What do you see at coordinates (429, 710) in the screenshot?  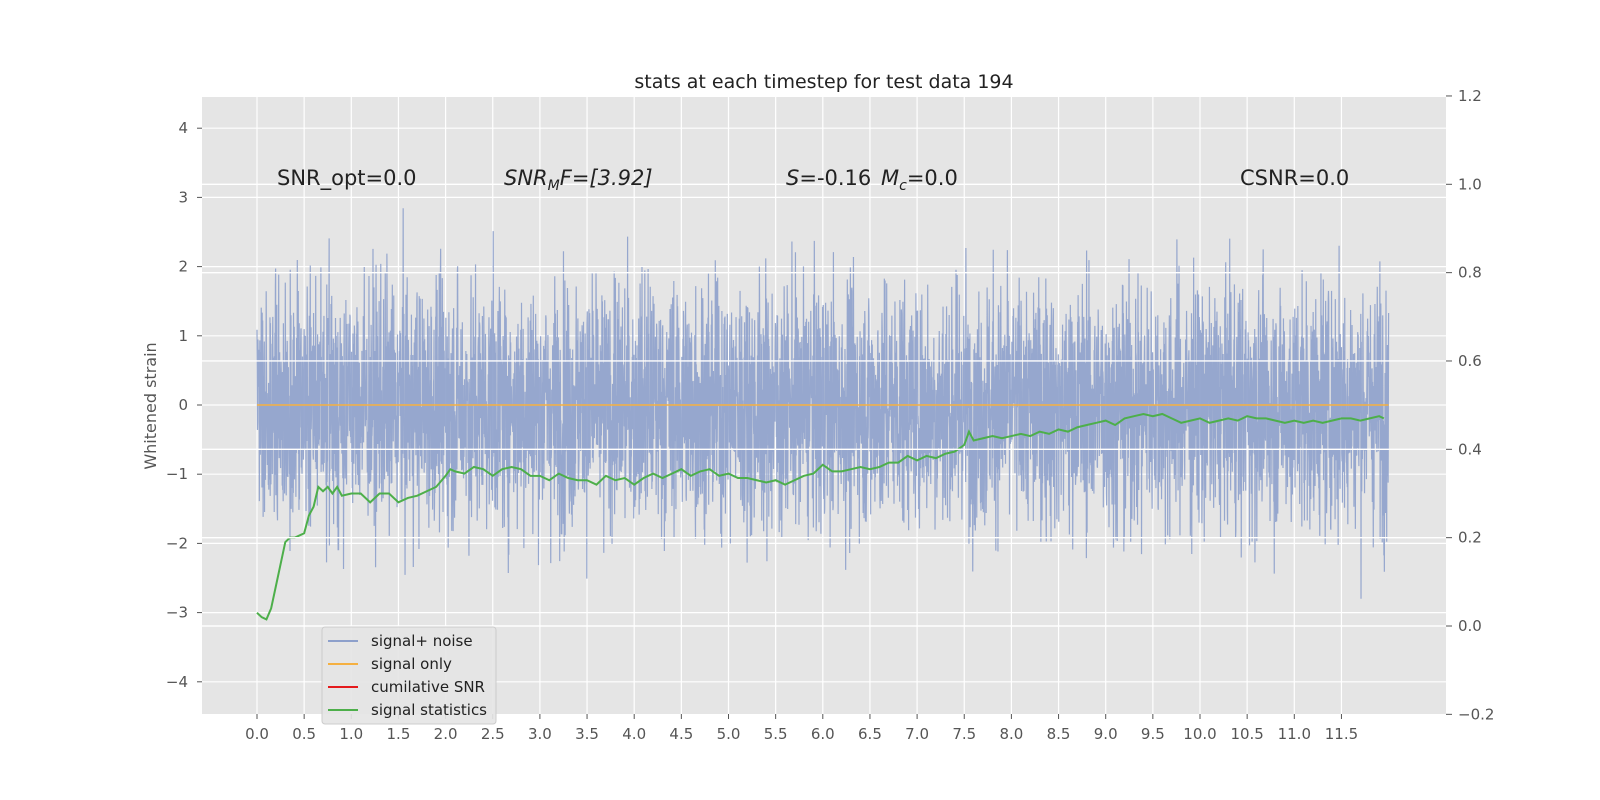 I see `legend-label-signal-statistics: signal statistics` at bounding box center [429, 710].